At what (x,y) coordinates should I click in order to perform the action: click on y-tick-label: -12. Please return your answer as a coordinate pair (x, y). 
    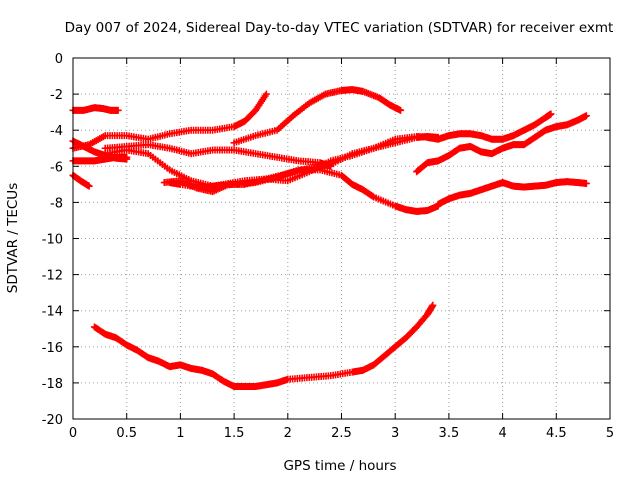
    Looking at the image, I should click on (52, 276).